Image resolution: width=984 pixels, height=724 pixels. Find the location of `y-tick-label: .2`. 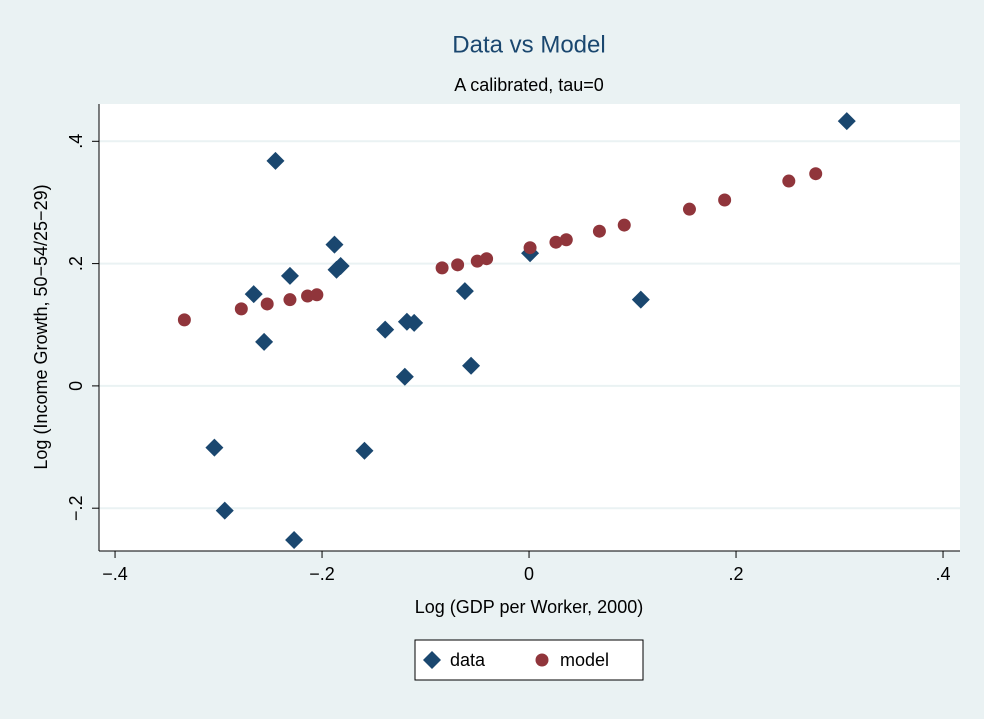

y-tick-label: .2 is located at coordinates (76, 263).